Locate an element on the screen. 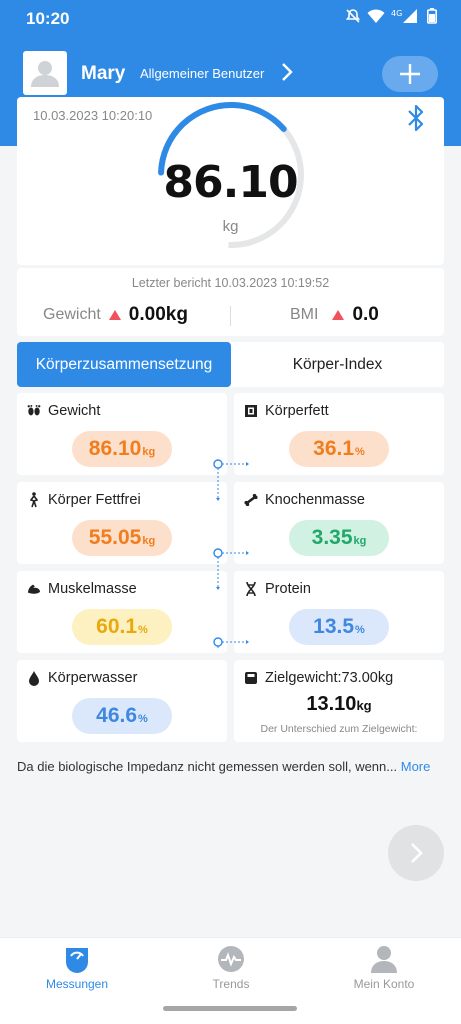 The height and width of the screenshot is (1024, 461). metric-value-pill: 55.05 kg is located at coordinates (122, 538).